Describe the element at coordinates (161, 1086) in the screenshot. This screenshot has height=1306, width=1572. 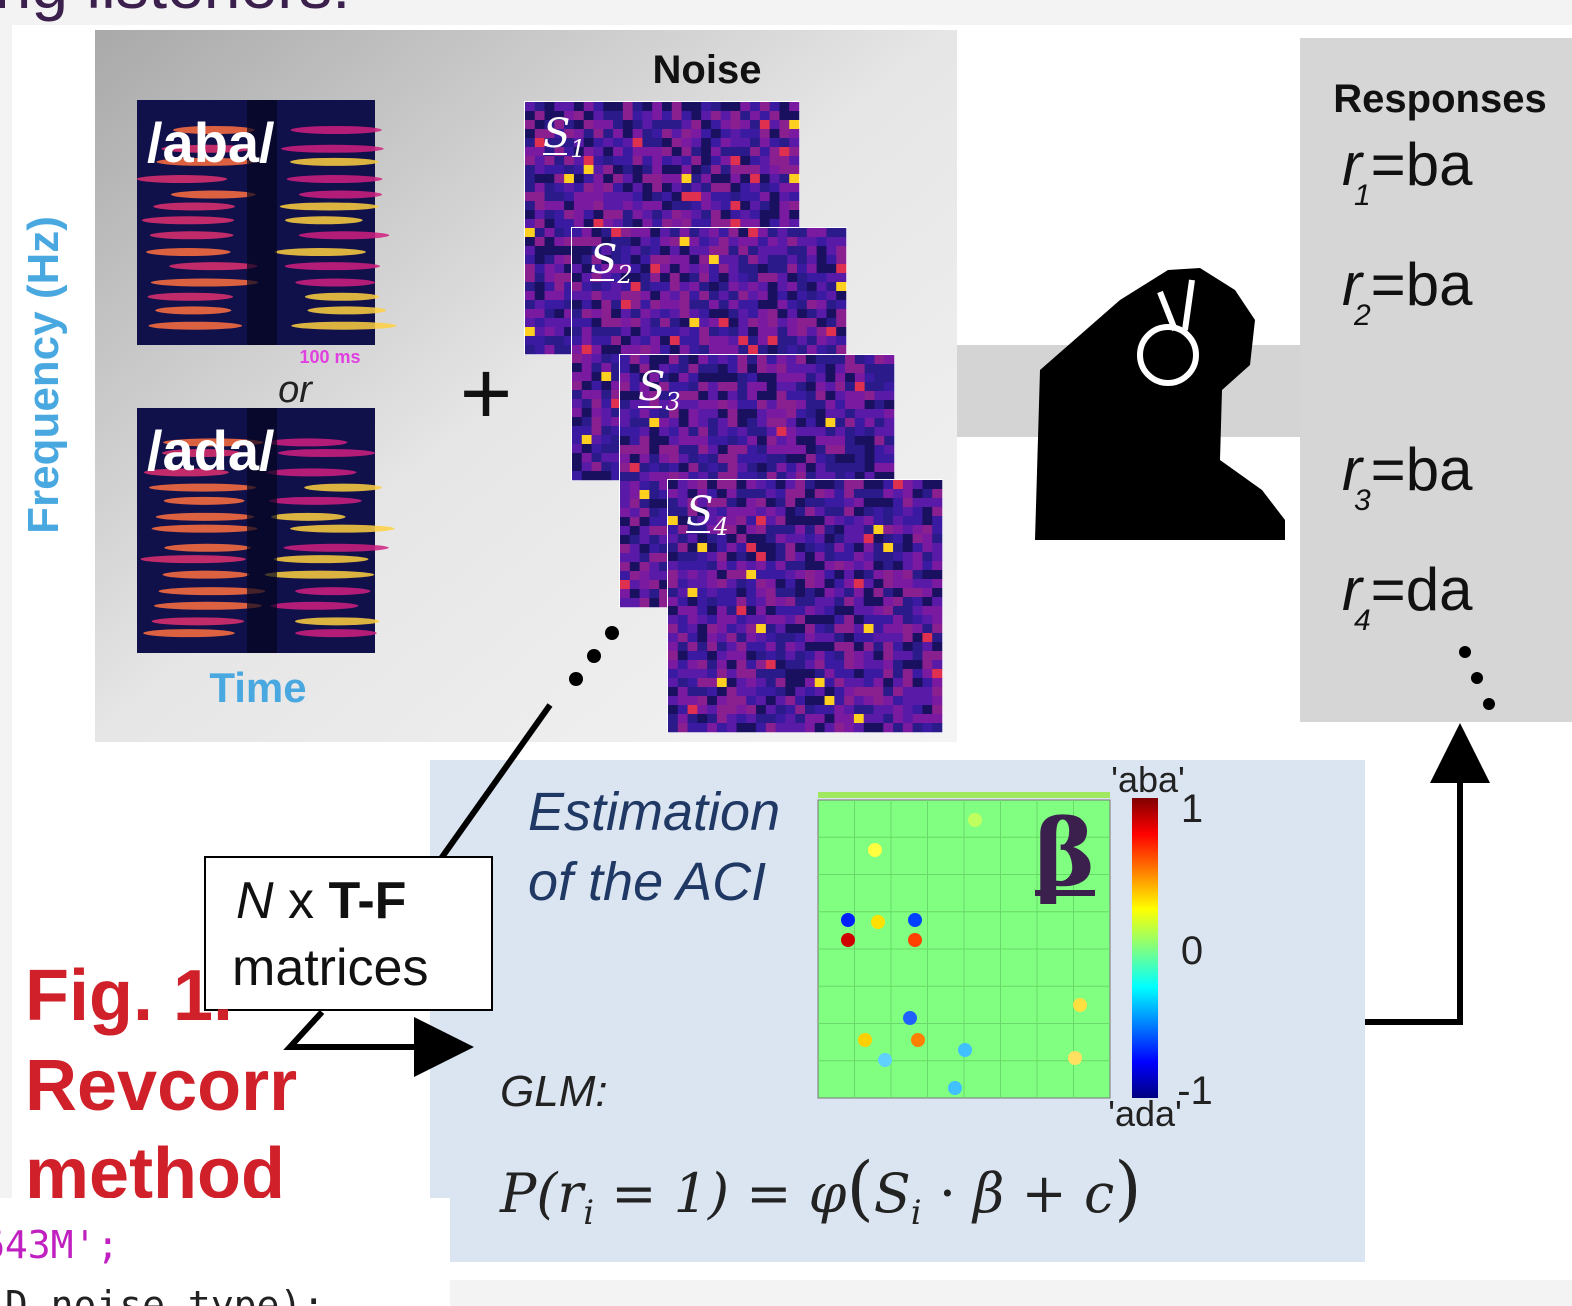
I see `caption: Revcorr` at that location.